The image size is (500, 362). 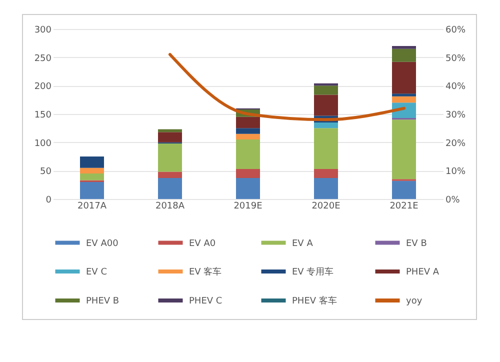 What do you see at coordinates (92, 207) in the screenshot?
I see `x-tick-label: 2017A` at bounding box center [92, 207].